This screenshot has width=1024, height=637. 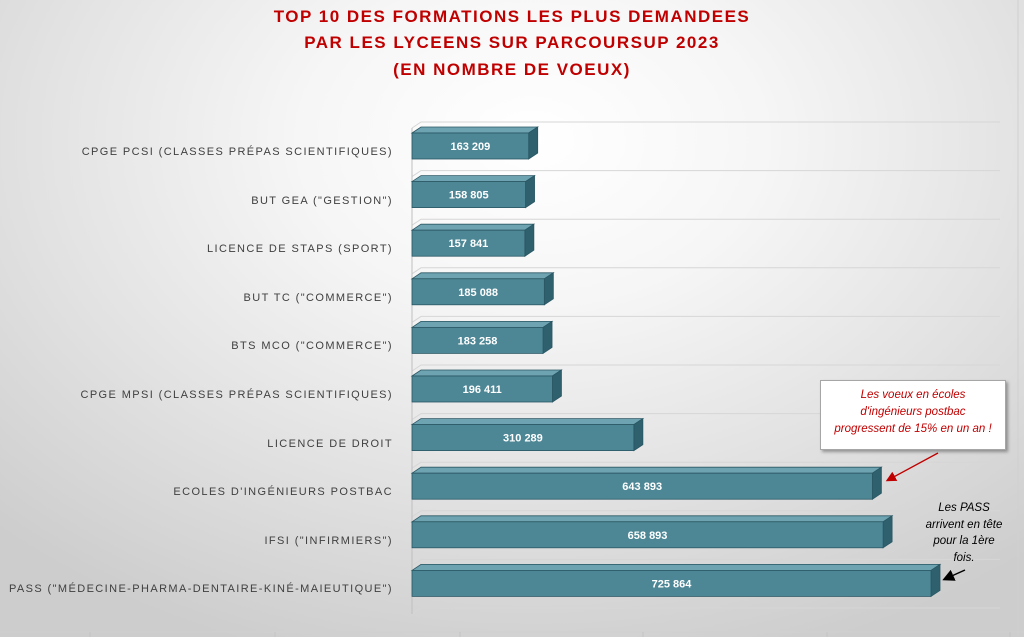 I want to click on bar-group: 183 258, so click(x=482, y=337).